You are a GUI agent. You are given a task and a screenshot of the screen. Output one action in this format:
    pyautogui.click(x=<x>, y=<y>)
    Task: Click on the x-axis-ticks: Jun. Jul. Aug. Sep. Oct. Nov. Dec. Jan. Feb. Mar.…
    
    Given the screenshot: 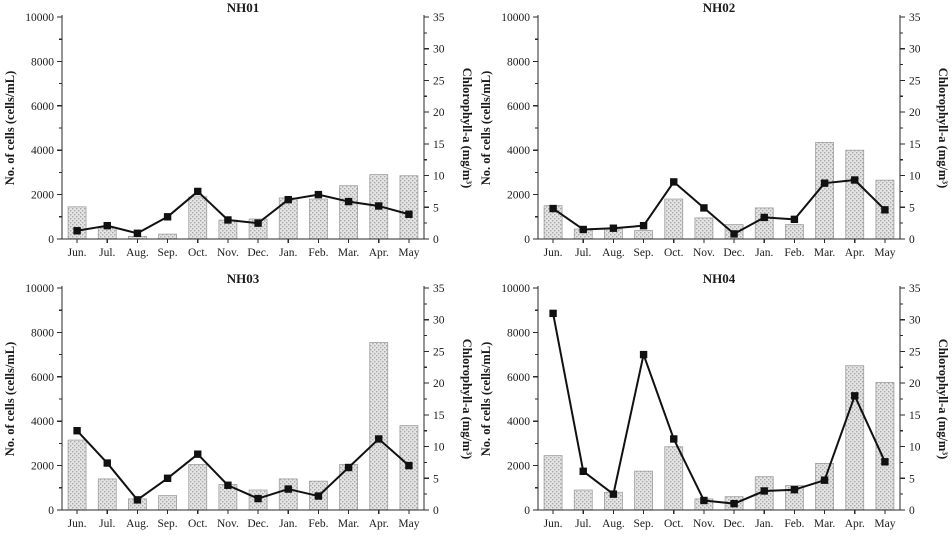 What is the action you would take?
    pyautogui.click(x=720, y=520)
    